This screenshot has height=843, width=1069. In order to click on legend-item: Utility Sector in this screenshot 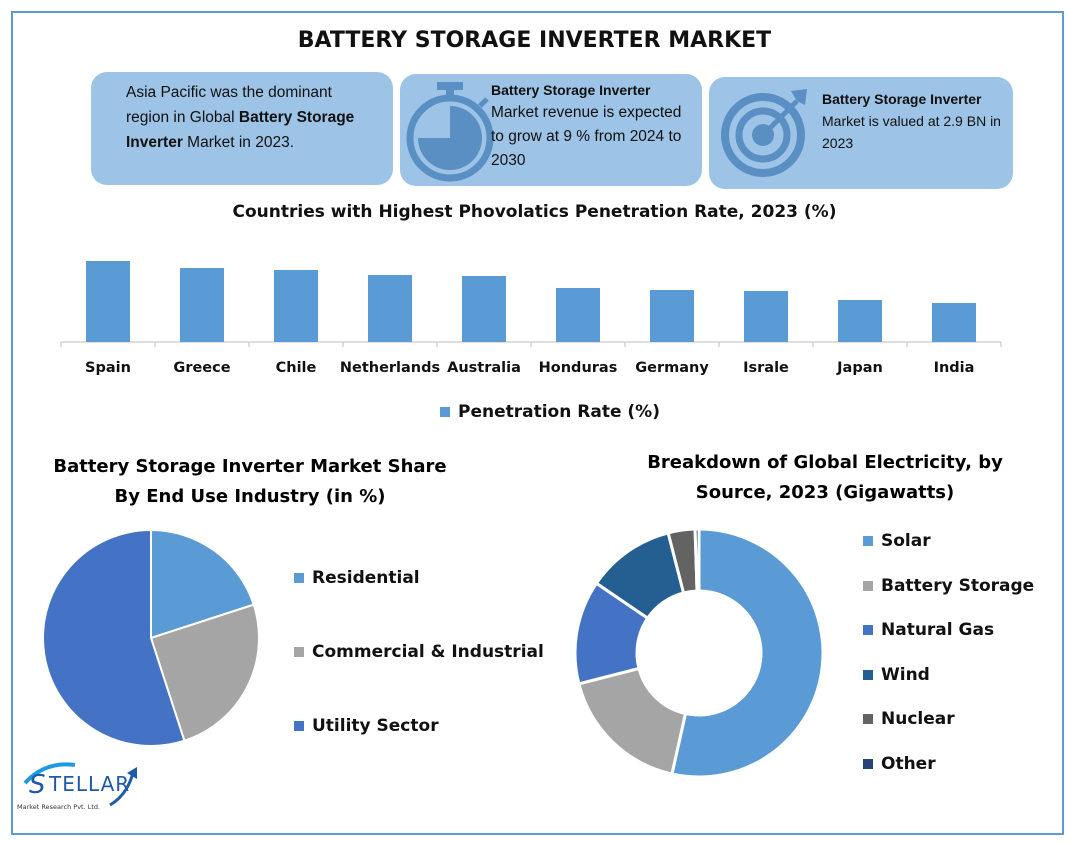, I will do `click(366, 726)`.